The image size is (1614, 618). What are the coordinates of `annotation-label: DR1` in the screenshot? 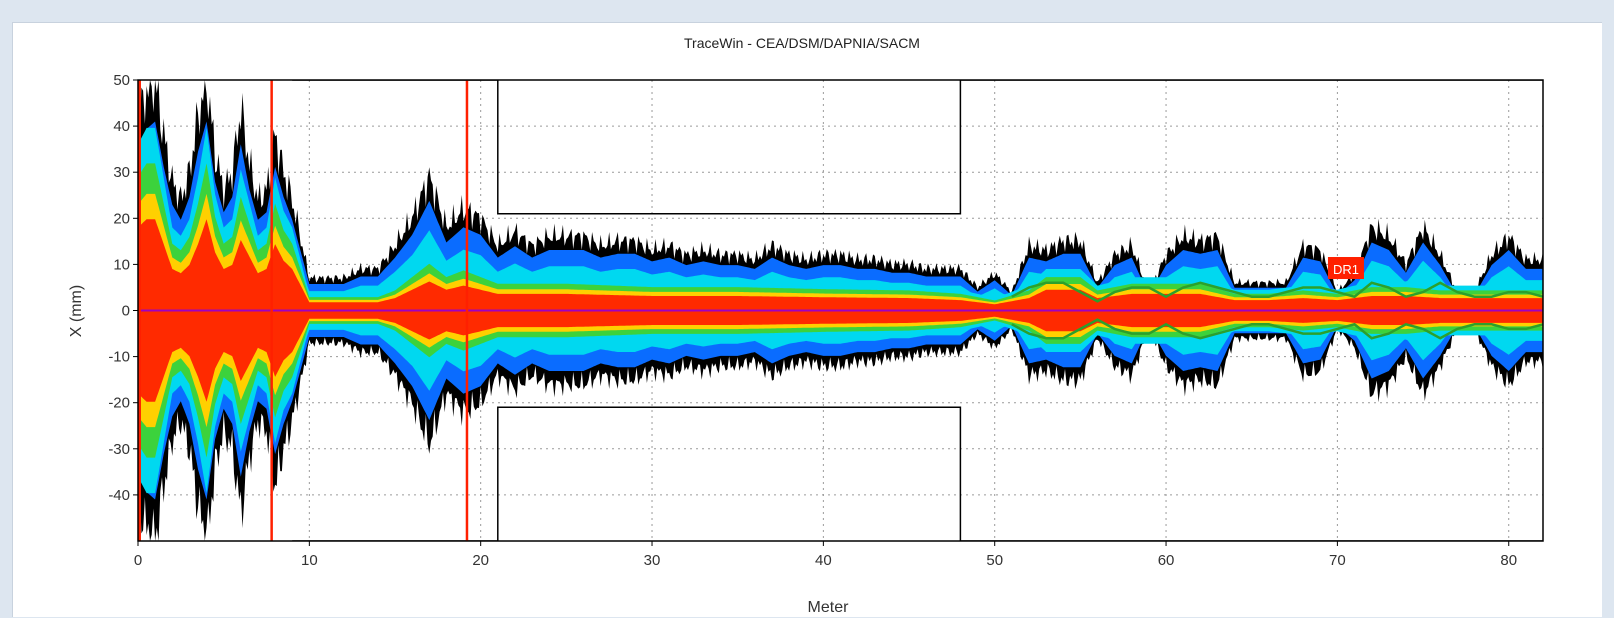 It's located at (1345, 268).